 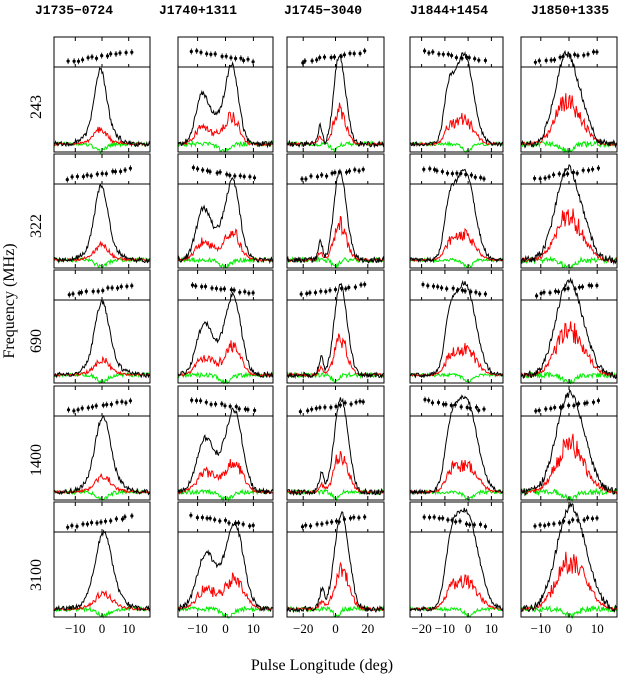 I want to click on panel-J1850+1335-243, so click(x=569, y=95).